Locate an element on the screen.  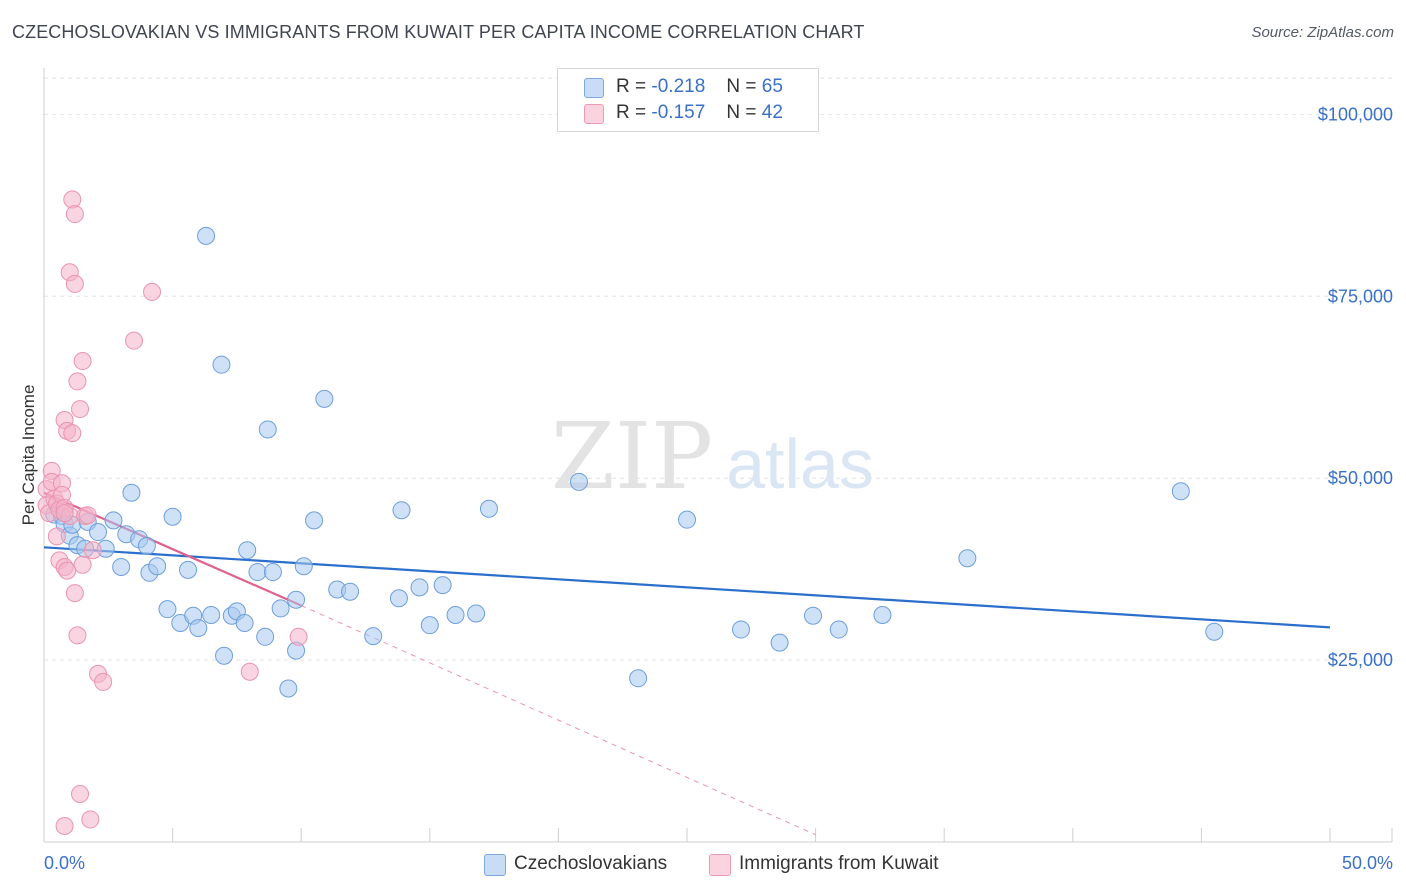
y-tick-label: $75,000 is located at coordinates (1360, 296).